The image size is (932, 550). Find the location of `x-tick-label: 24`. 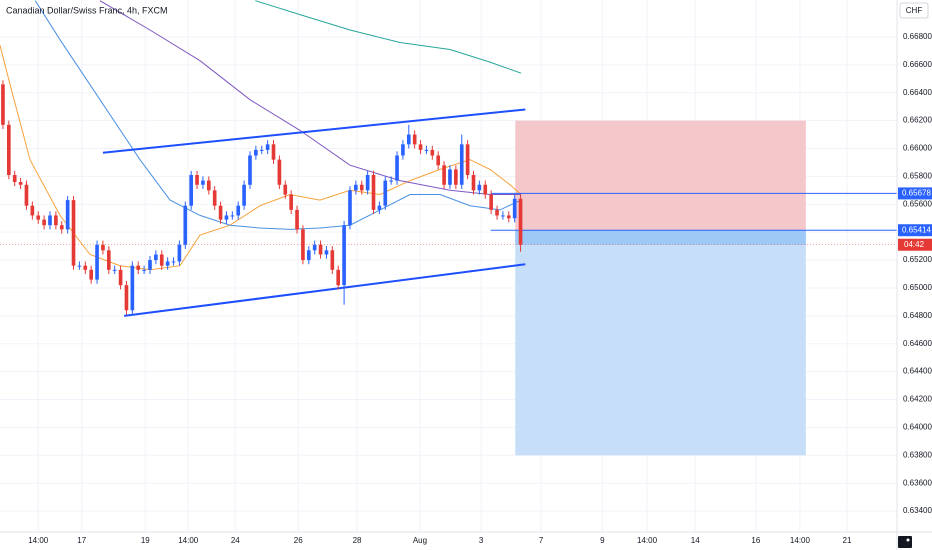

x-tick-label: 24 is located at coordinates (235, 540).